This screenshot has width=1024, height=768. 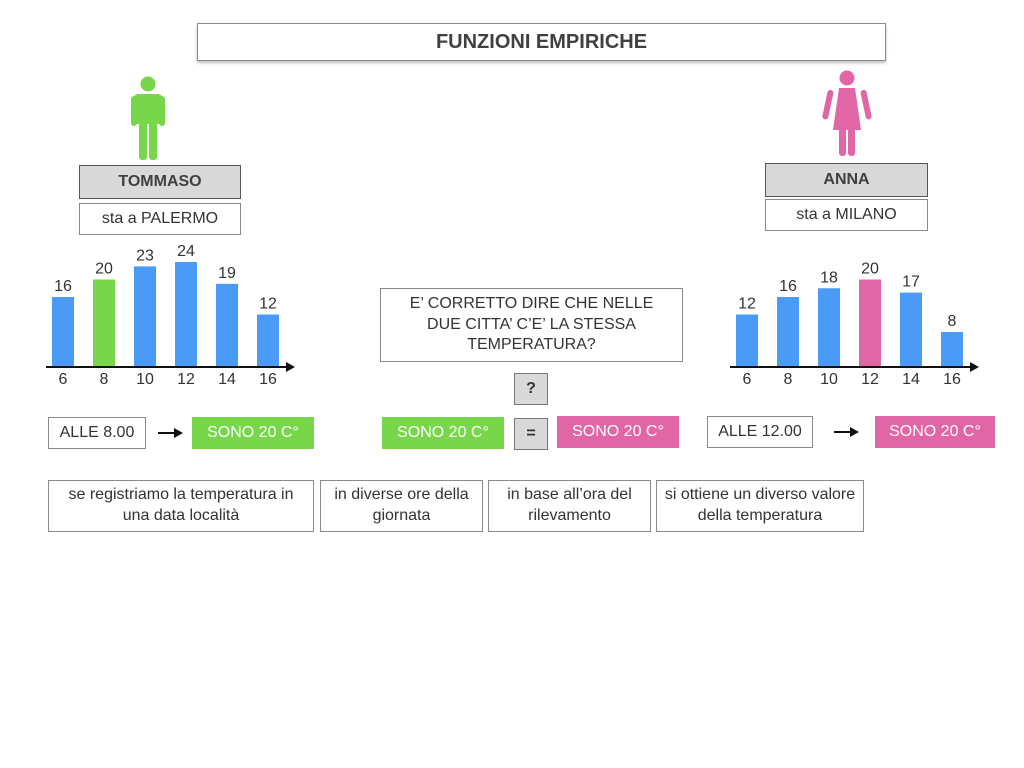 What do you see at coordinates (846, 215) in the screenshot?
I see `anna-city-label: sta a MILANO` at bounding box center [846, 215].